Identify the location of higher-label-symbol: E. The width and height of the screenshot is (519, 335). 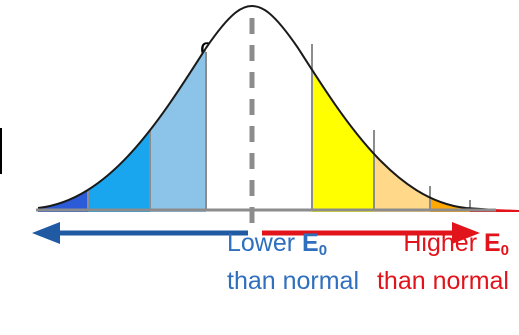
(492, 243).